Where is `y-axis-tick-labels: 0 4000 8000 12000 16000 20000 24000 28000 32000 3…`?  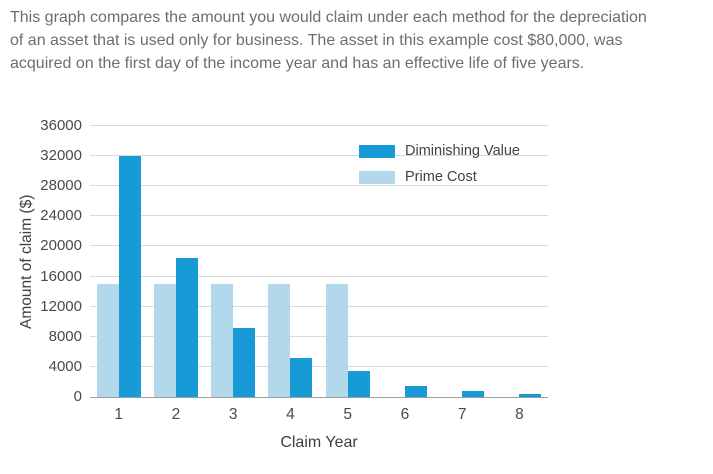
y-axis-tick-labels: 0 4000 8000 12000 16000 20000 24000 28000 32000 3… is located at coordinates (44, 261).